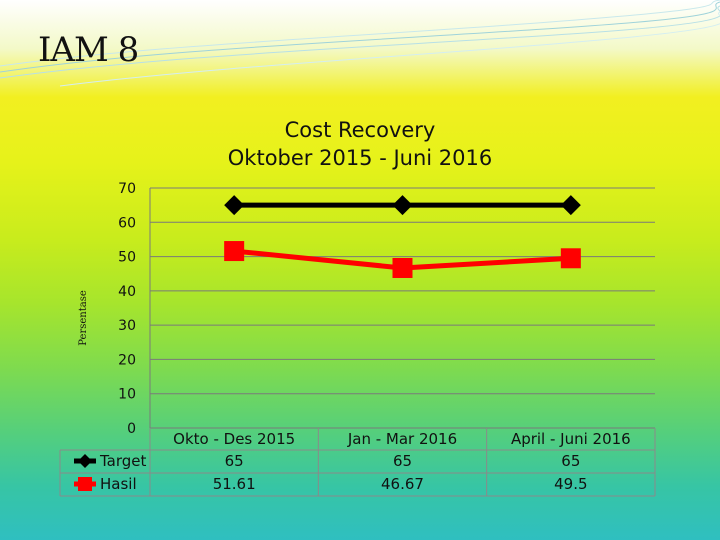  What do you see at coordinates (127, 292) in the screenshot?
I see `y-tick-label: 40` at bounding box center [127, 292].